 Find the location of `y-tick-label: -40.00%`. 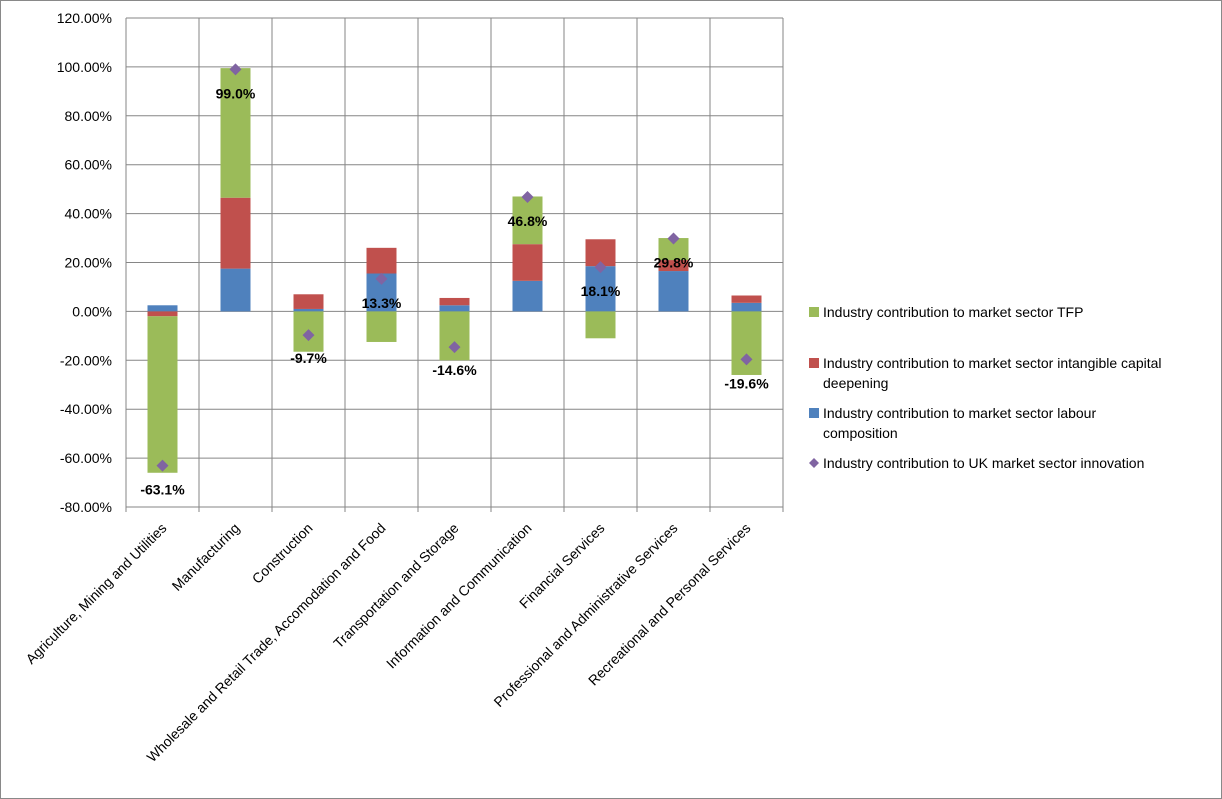

y-tick-label: -40.00% is located at coordinates (86, 409).